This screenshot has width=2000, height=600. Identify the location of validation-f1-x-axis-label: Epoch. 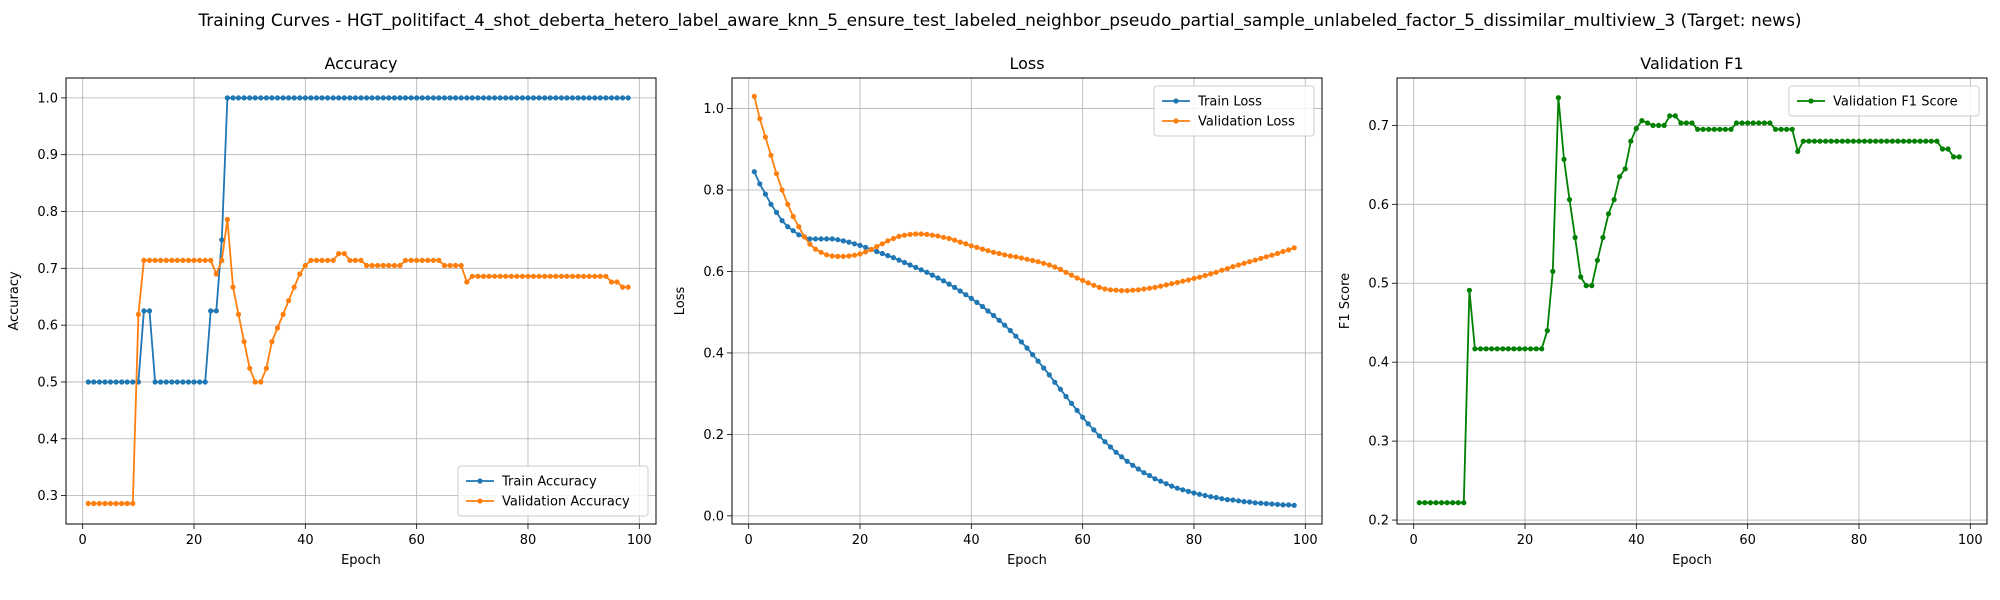
(1692, 560).